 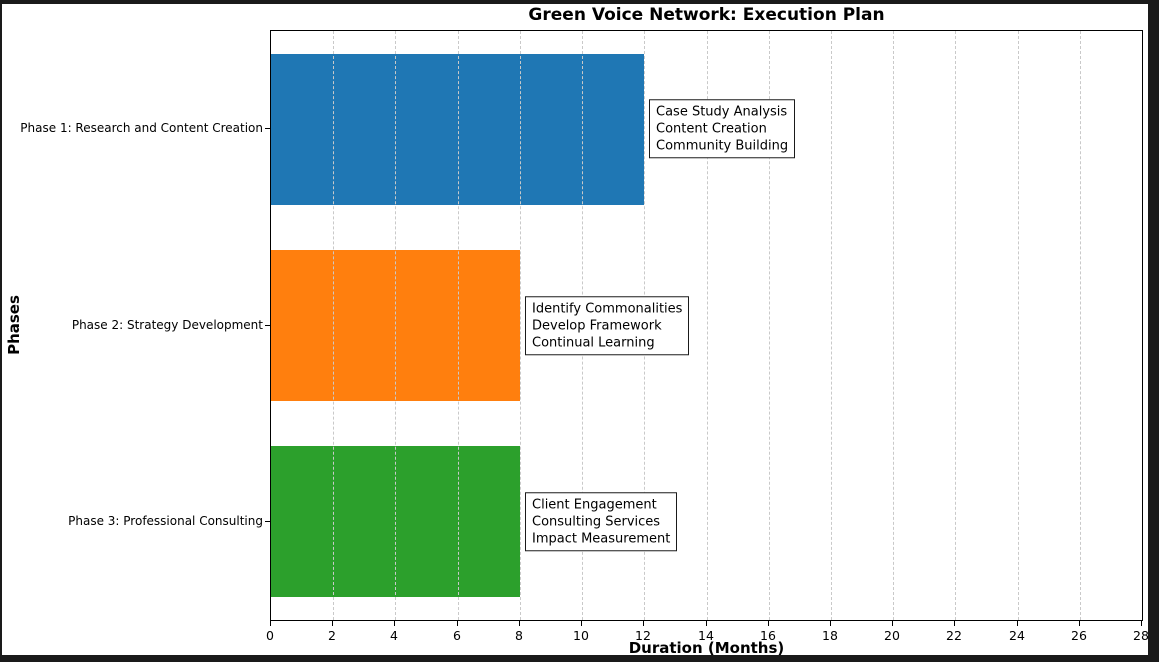 I want to click on x-tick-label-8: 8, so click(x=519, y=635).